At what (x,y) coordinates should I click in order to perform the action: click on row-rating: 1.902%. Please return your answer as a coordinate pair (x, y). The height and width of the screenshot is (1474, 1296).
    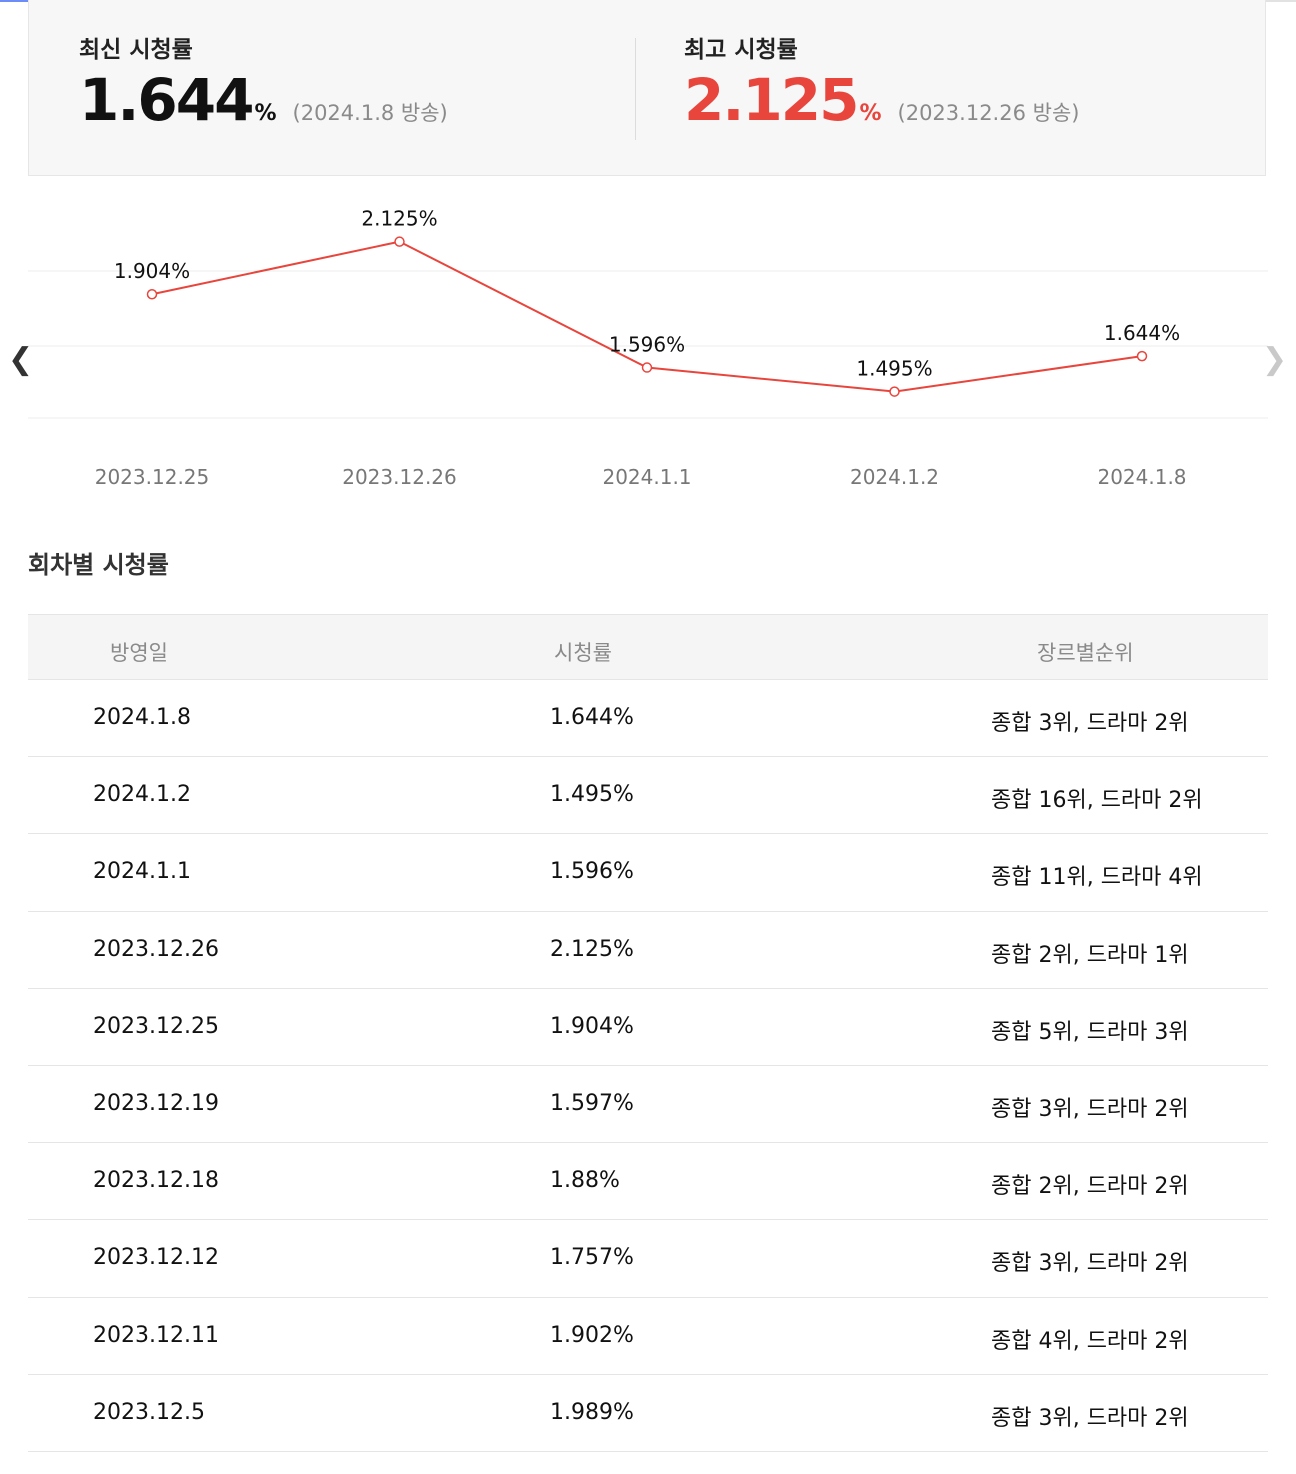
    Looking at the image, I should click on (592, 1335).